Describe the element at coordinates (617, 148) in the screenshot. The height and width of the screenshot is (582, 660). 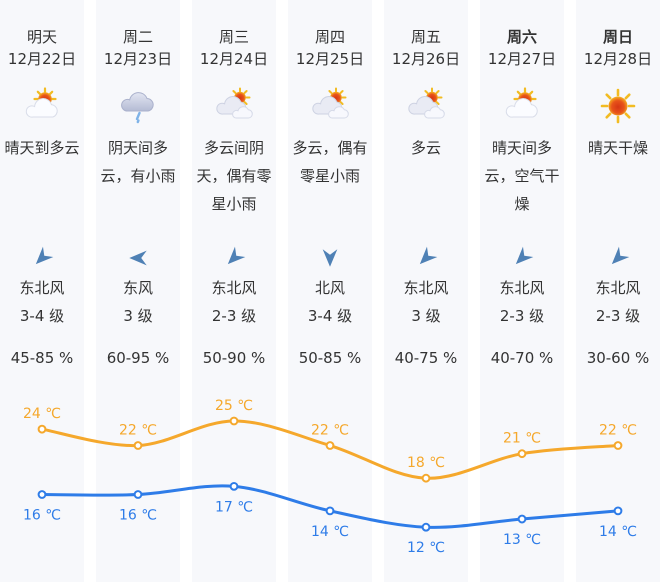
I see `weather-description: 晴天干燥` at that location.